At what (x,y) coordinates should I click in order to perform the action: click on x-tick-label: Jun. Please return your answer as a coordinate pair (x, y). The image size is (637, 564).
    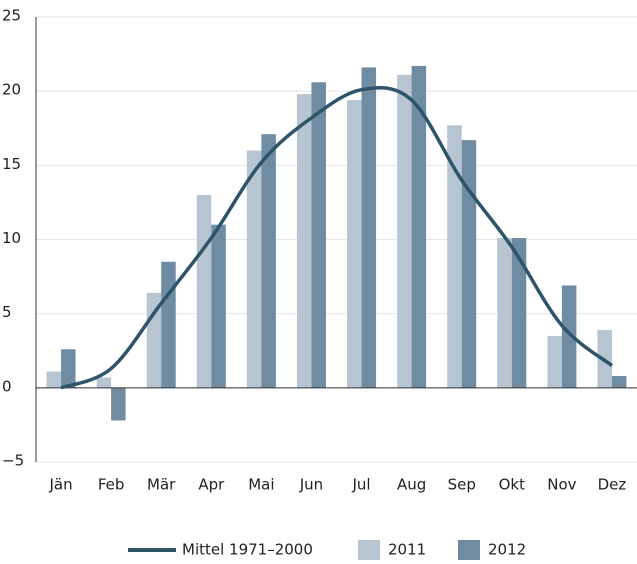
    Looking at the image, I should click on (311, 485).